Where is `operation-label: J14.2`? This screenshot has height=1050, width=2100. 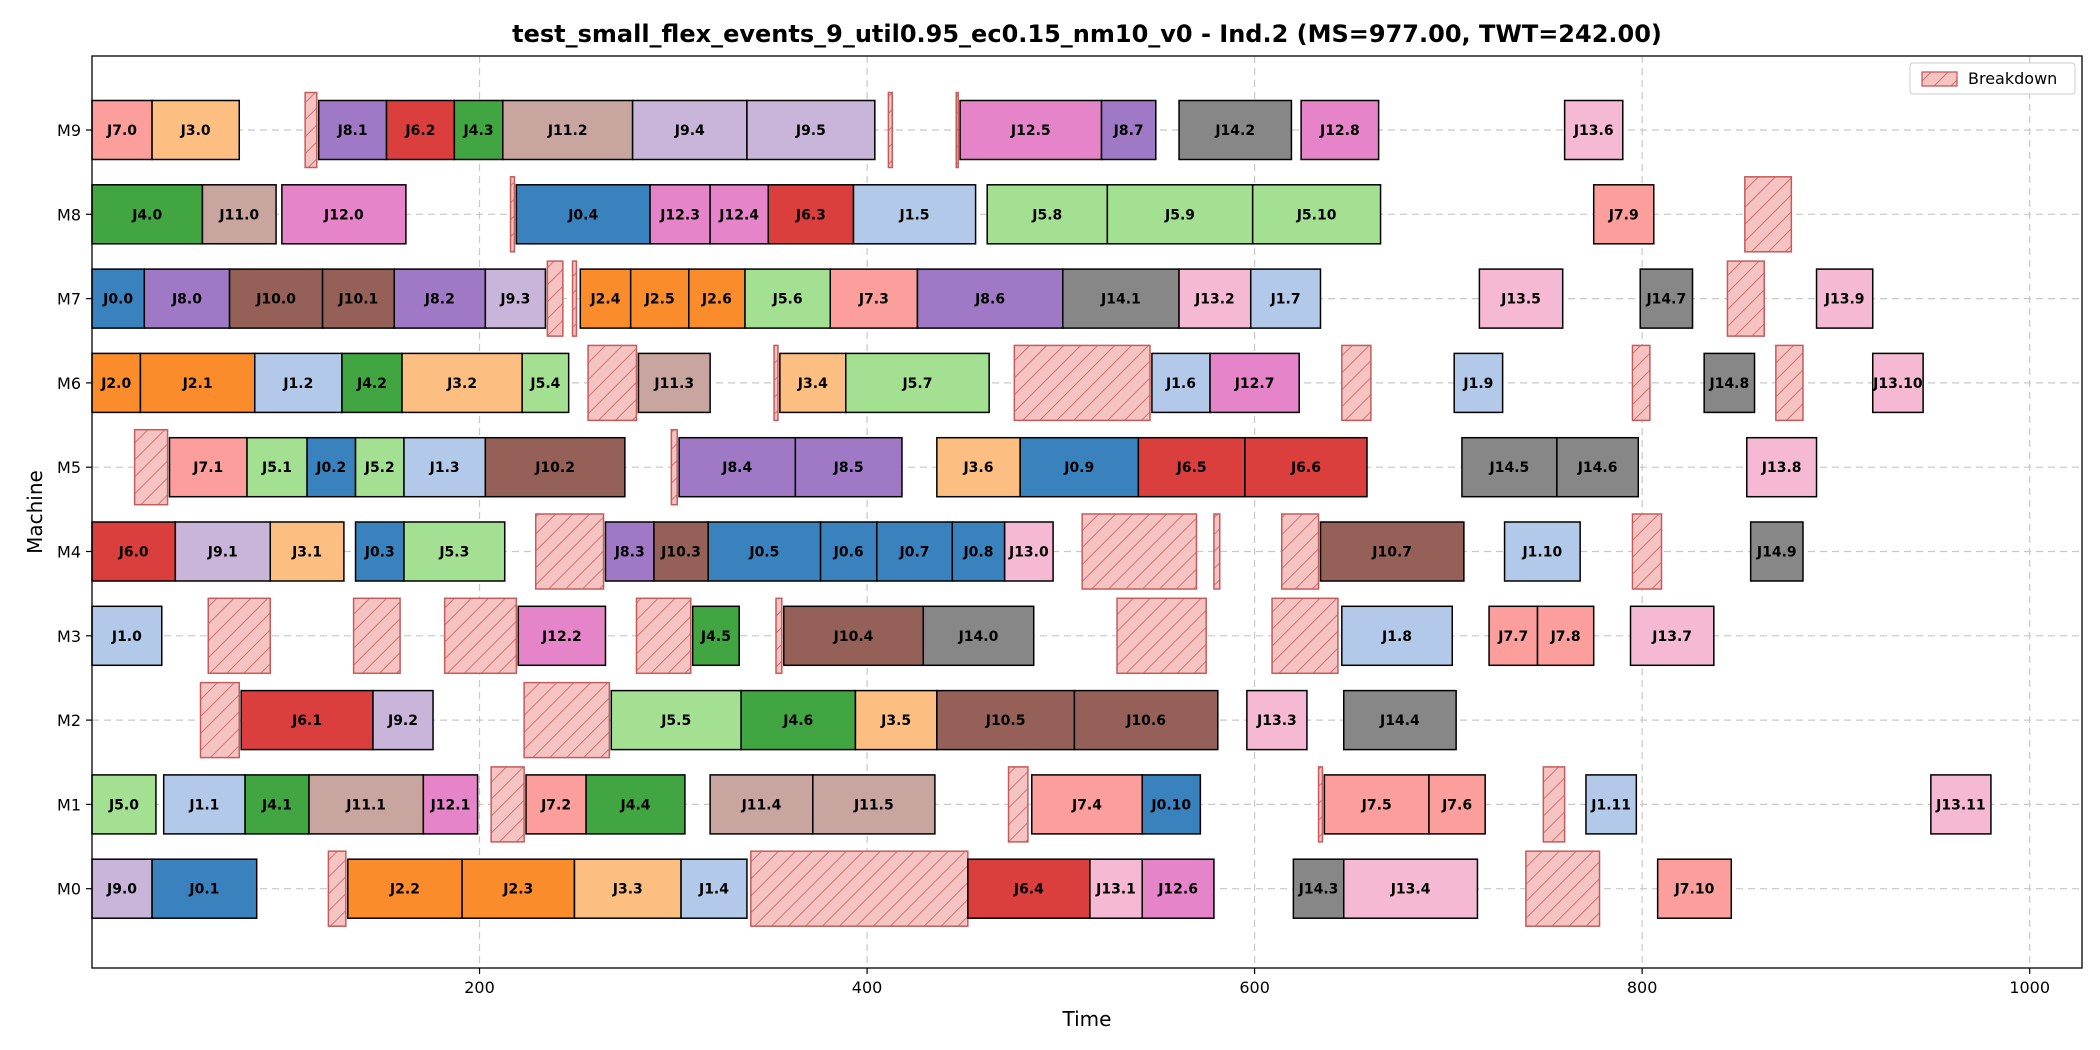
operation-label: J14.2 is located at coordinates (1234, 131).